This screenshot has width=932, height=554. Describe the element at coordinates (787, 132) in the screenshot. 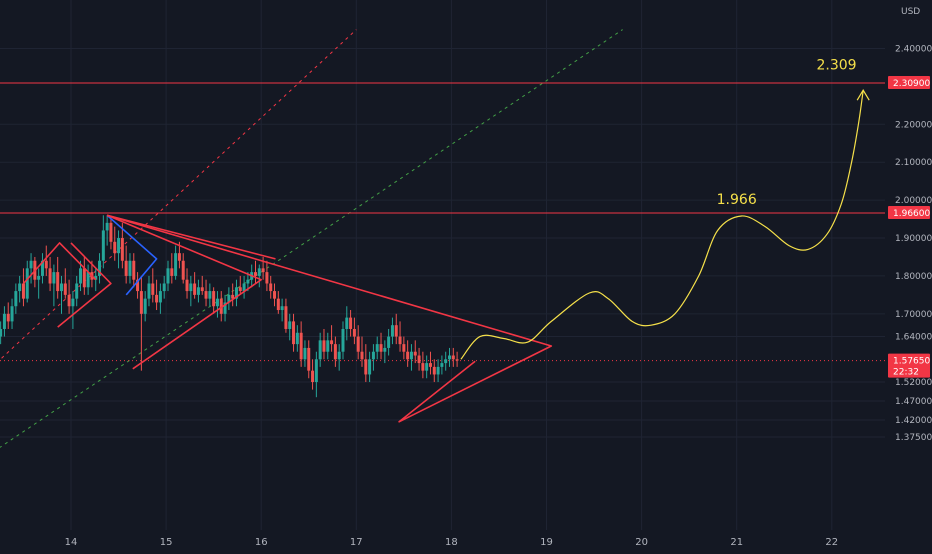

I see `annotations-layer: 2.309 1.966` at that location.